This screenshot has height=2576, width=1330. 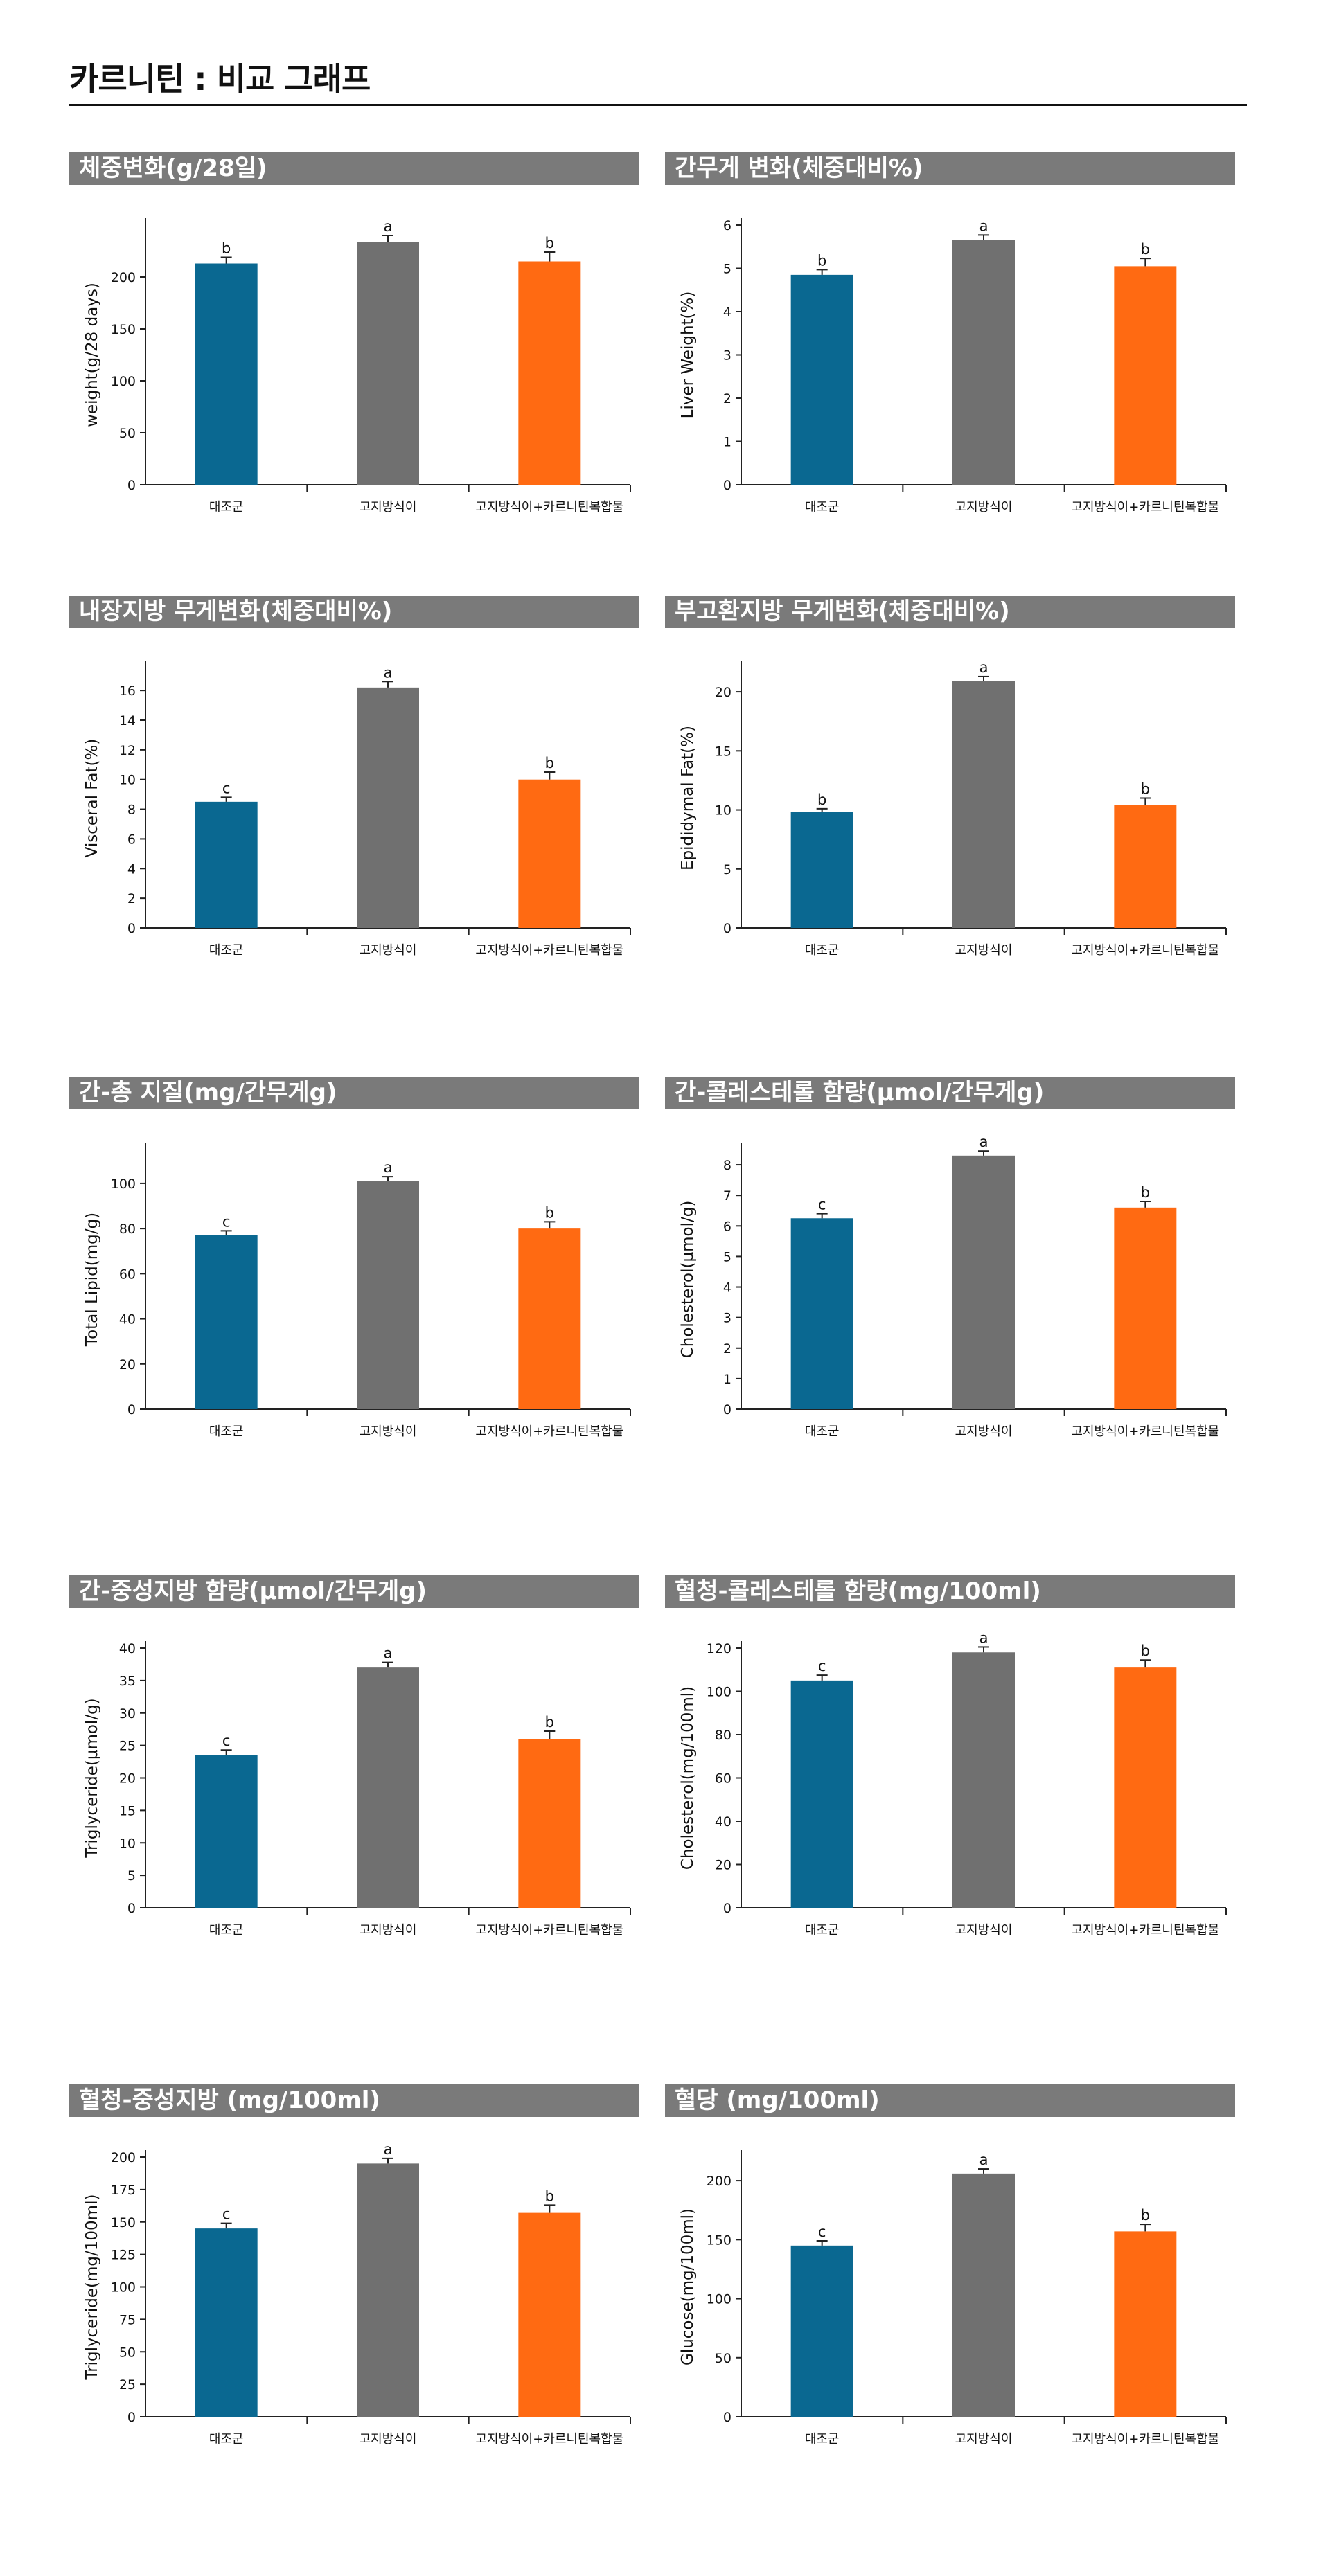 I want to click on significance-label: c, so click(x=226, y=788).